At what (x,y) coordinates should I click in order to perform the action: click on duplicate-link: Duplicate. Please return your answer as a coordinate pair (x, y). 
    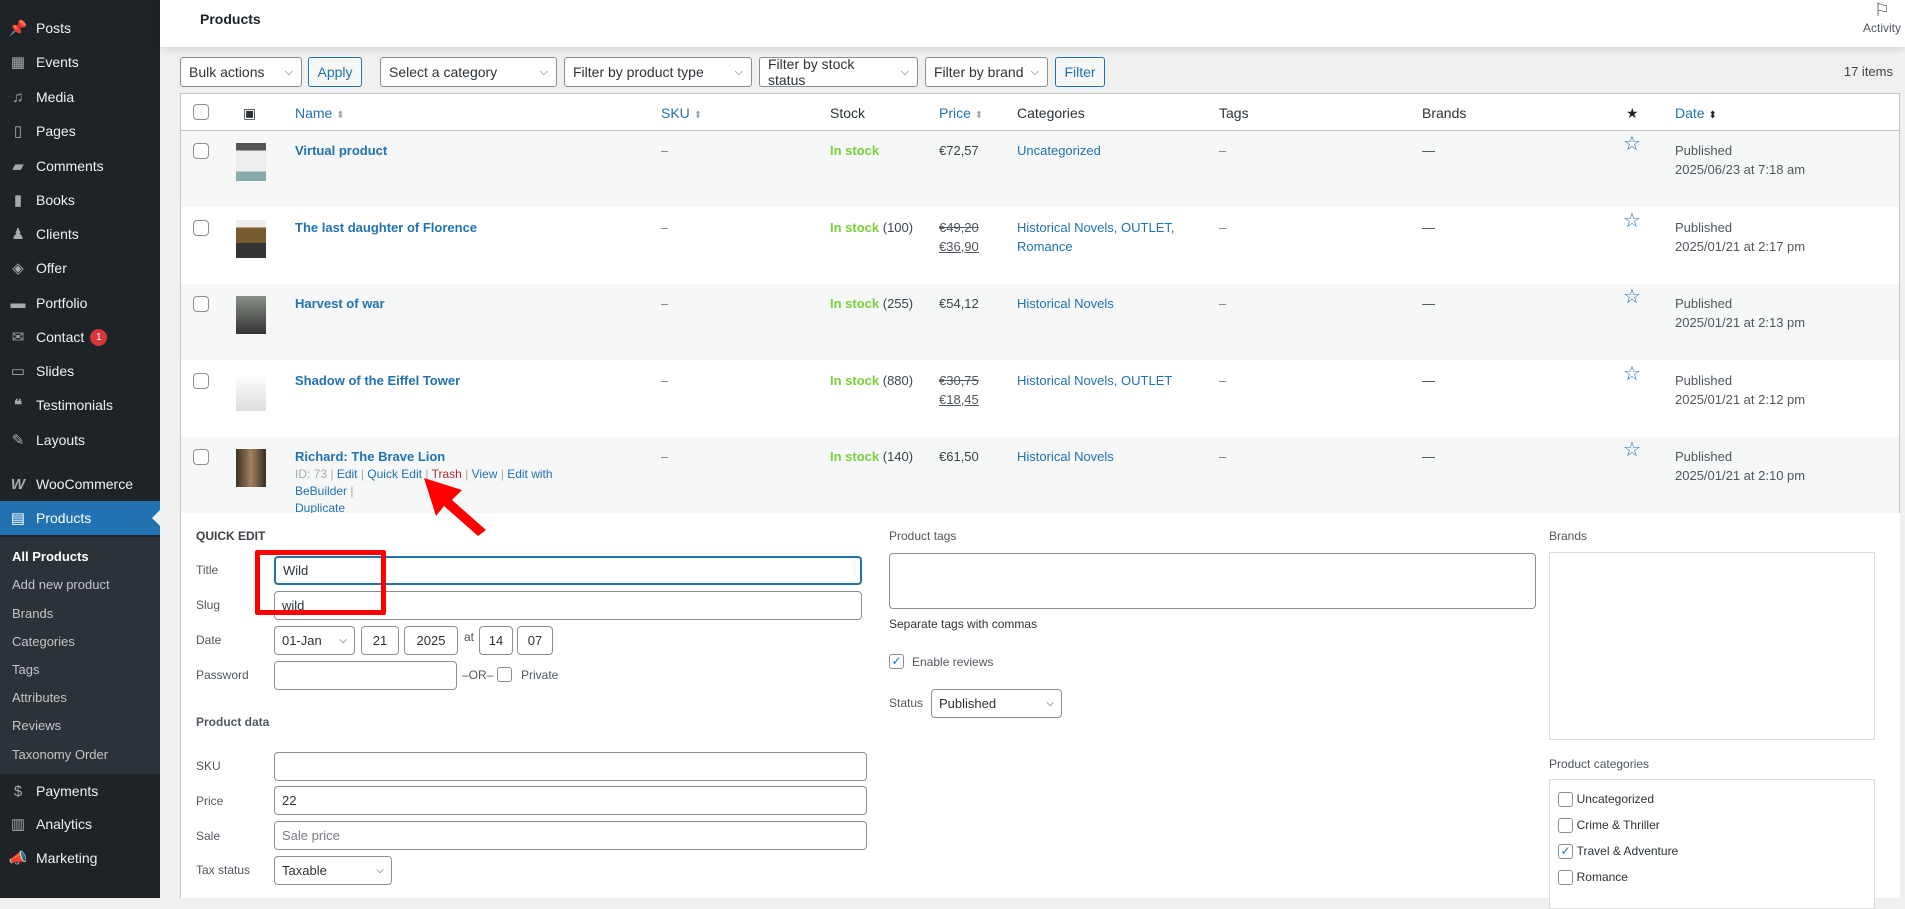
    Looking at the image, I should click on (320, 508).